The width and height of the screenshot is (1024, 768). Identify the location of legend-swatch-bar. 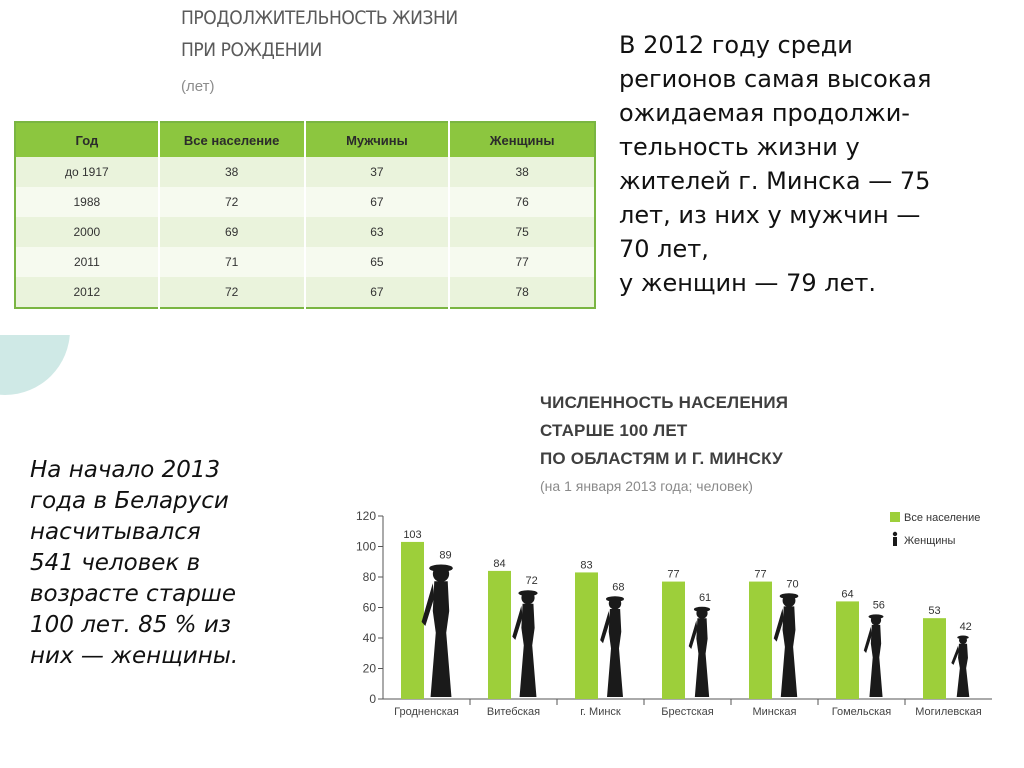
(895, 517).